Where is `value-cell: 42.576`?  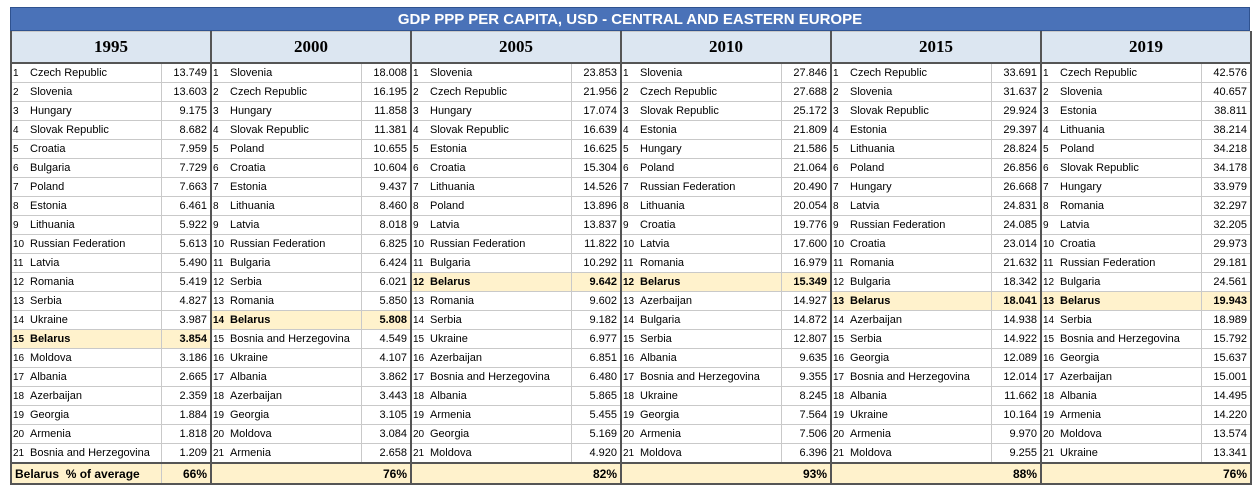
value-cell: 42.576 is located at coordinates (1226, 72).